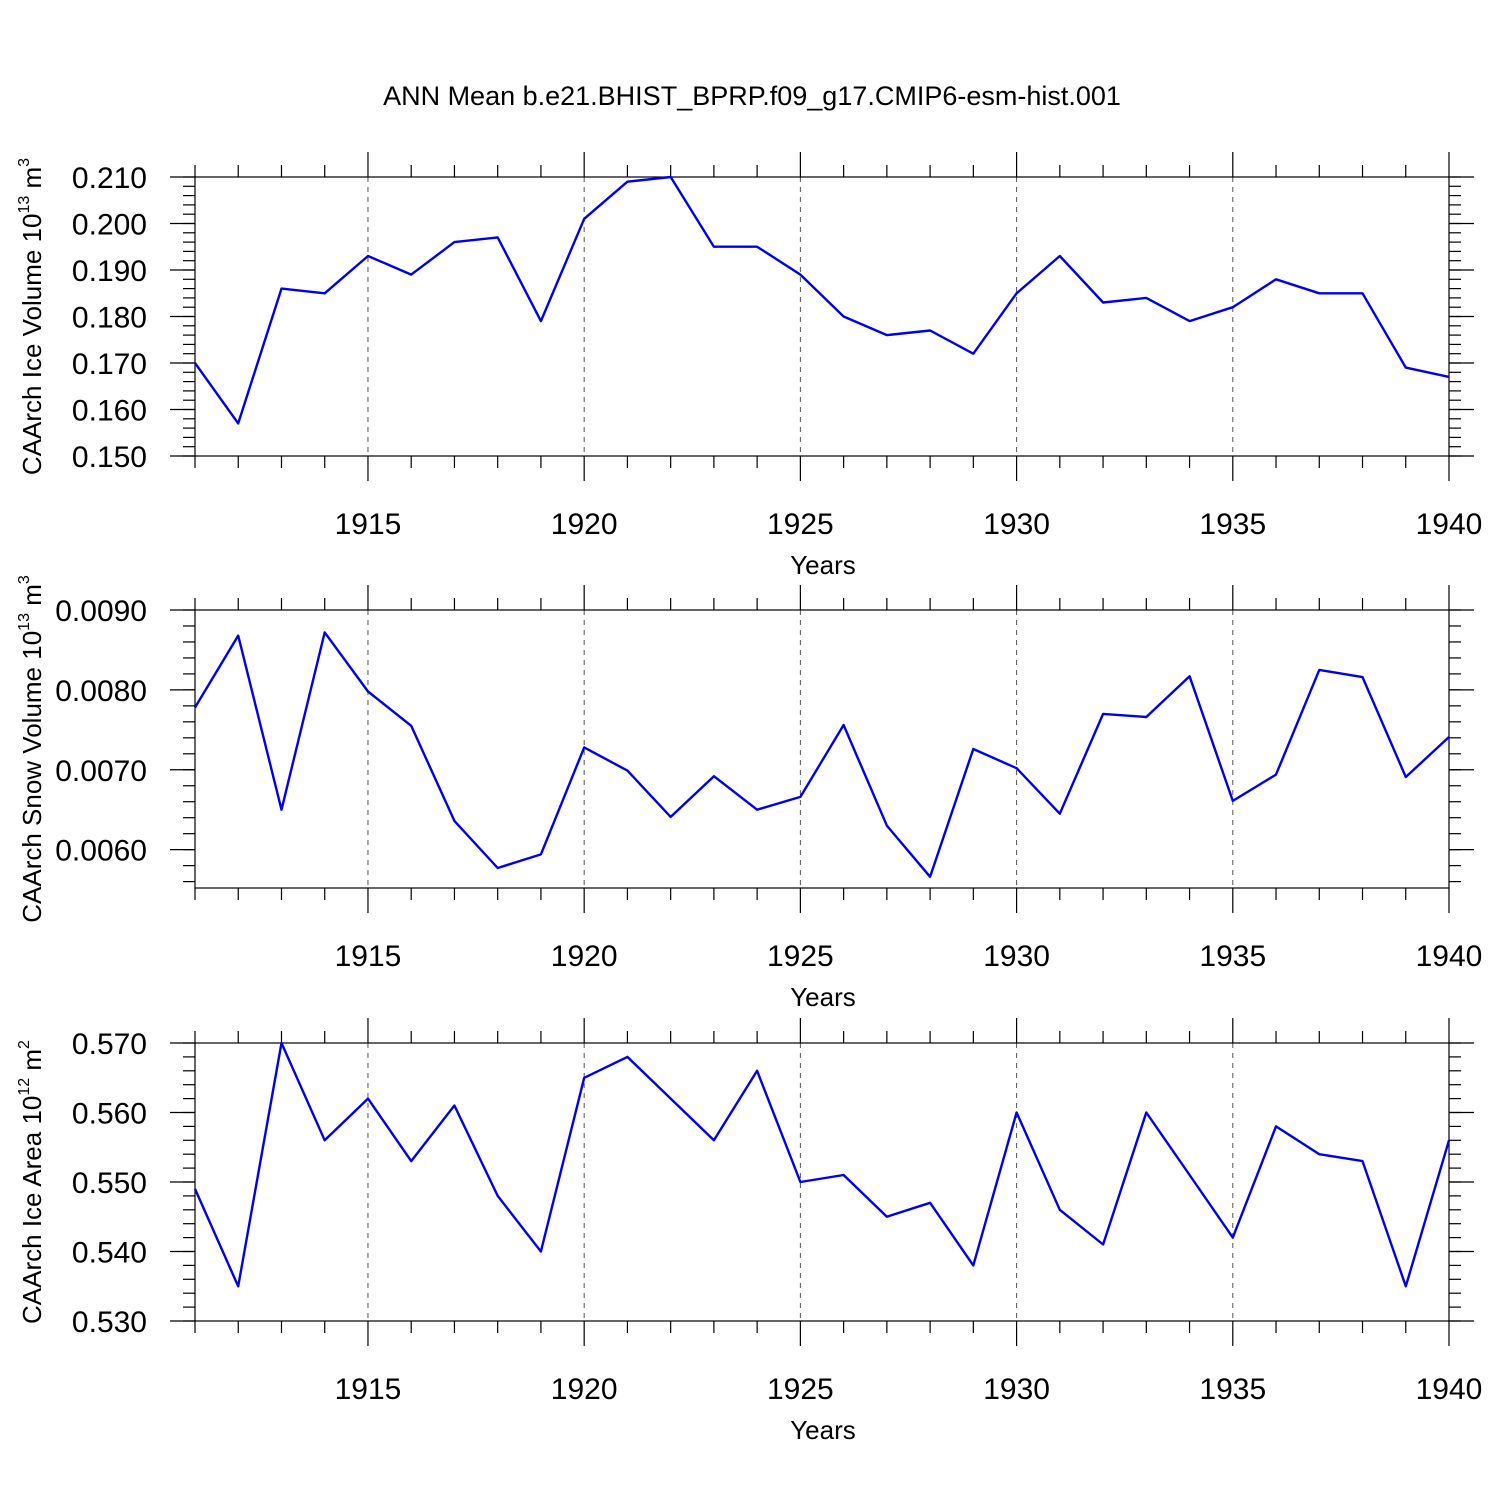 This screenshot has width=1500, height=1500. What do you see at coordinates (109, 1253) in the screenshot?
I see `y-tick-label: 0.540` at bounding box center [109, 1253].